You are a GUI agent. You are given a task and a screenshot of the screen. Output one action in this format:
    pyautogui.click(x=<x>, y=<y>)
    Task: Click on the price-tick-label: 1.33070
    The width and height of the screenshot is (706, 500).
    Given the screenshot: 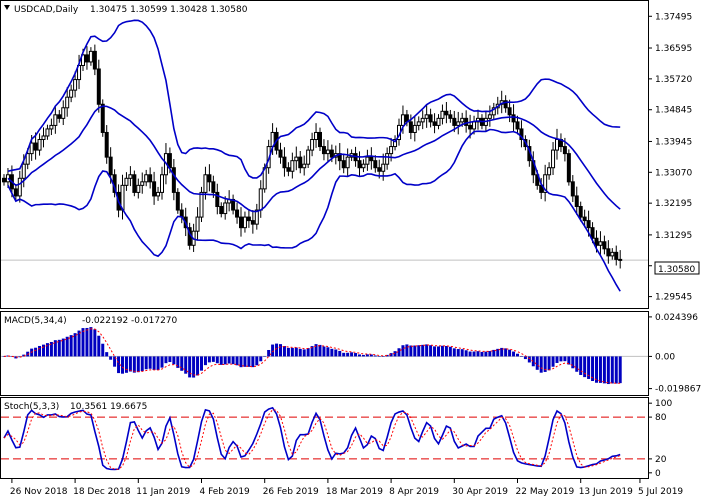 What is the action you would take?
    pyautogui.click(x=673, y=173)
    